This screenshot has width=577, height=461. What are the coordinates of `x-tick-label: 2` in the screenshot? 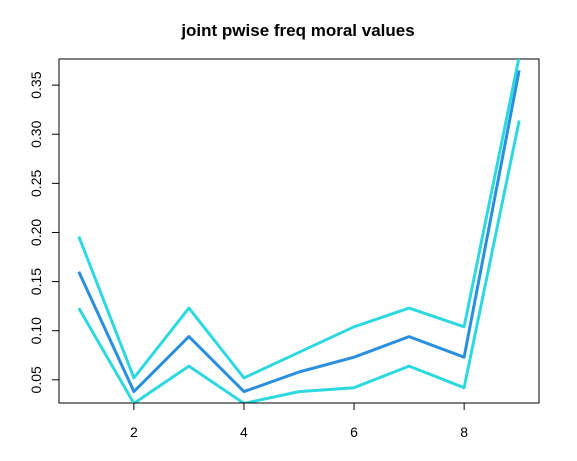 It's located at (134, 432).